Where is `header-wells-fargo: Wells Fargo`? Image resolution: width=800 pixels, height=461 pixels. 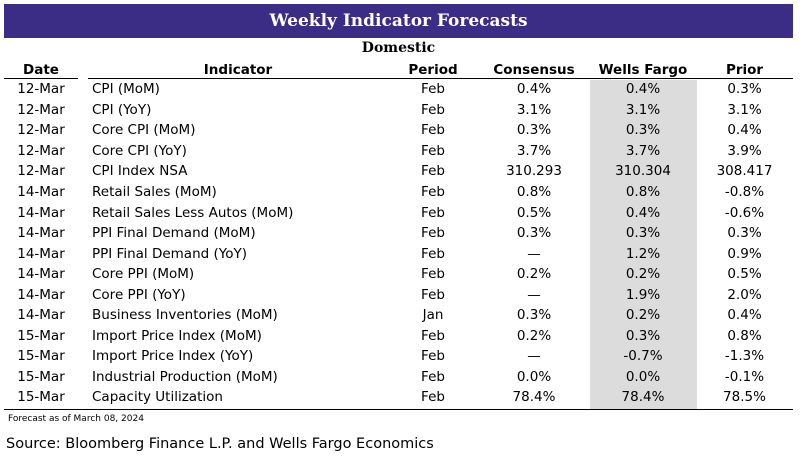 header-wells-fargo: Wells Fargo is located at coordinates (643, 68).